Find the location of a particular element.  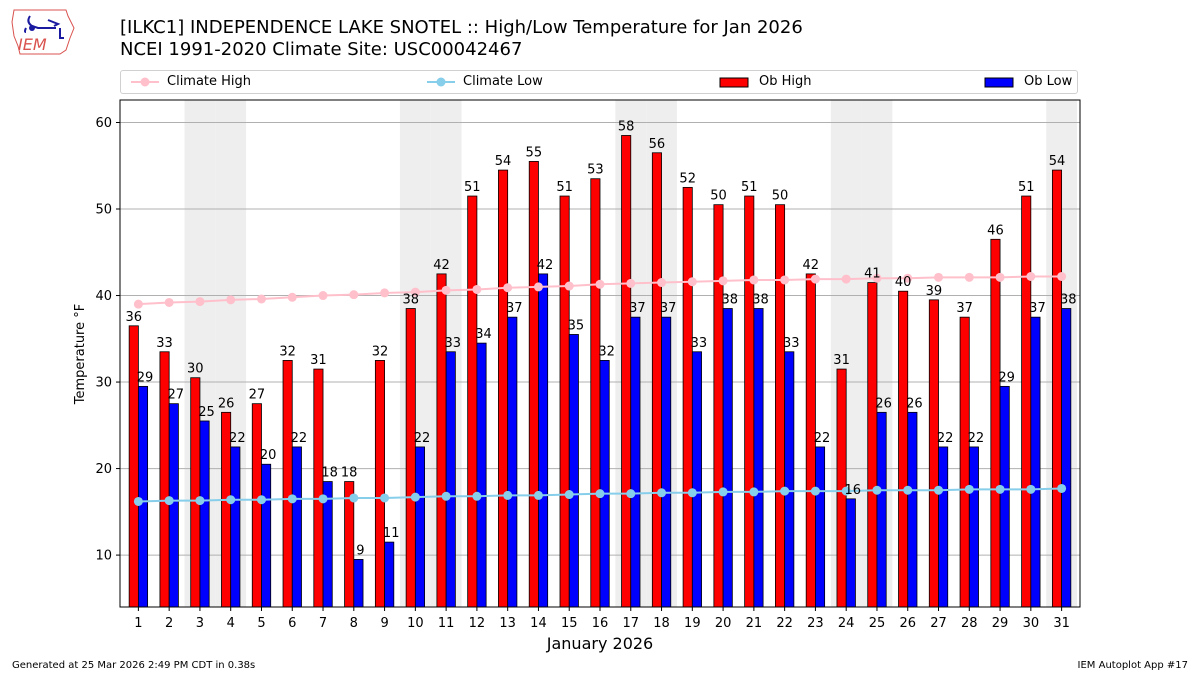

ob-high-label: 31 is located at coordinates (318, 360).